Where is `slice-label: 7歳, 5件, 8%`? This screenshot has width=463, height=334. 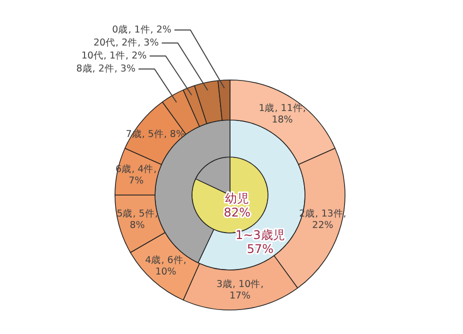 slice-label: 7歳, 5件, 8% is located at coordinates (156, 134).